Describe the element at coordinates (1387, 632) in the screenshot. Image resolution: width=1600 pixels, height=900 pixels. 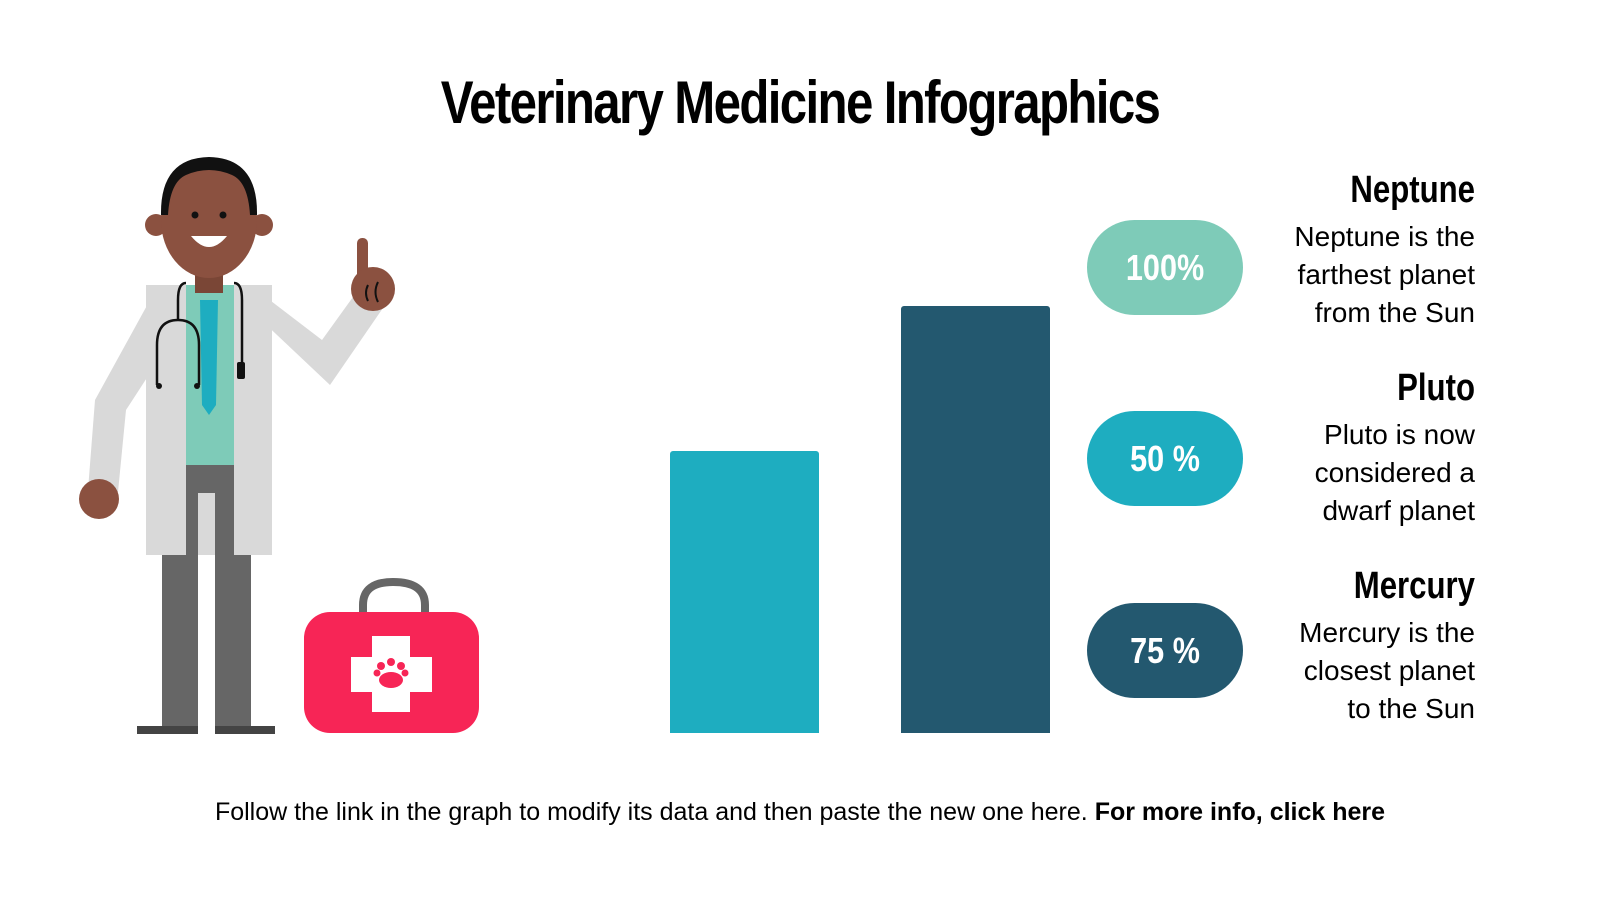
I see `desc-line: Mercury is the` at that location.